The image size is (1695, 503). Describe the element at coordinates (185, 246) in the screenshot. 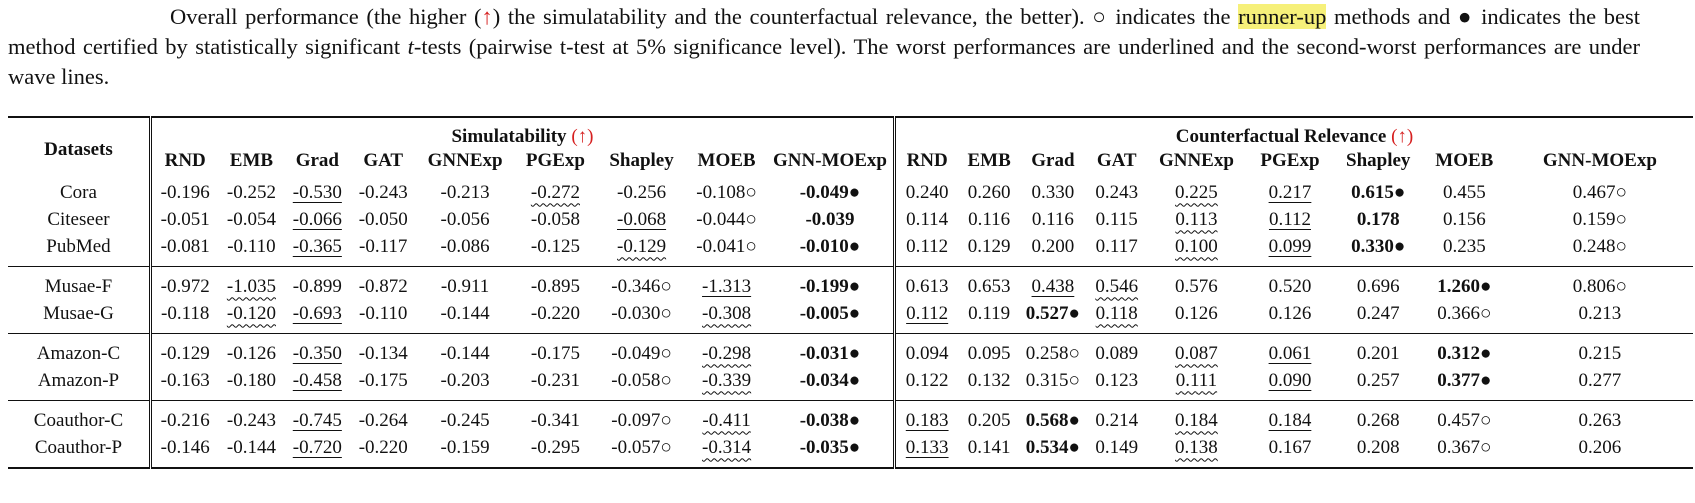

I see `value-text: -0.081` at that location.